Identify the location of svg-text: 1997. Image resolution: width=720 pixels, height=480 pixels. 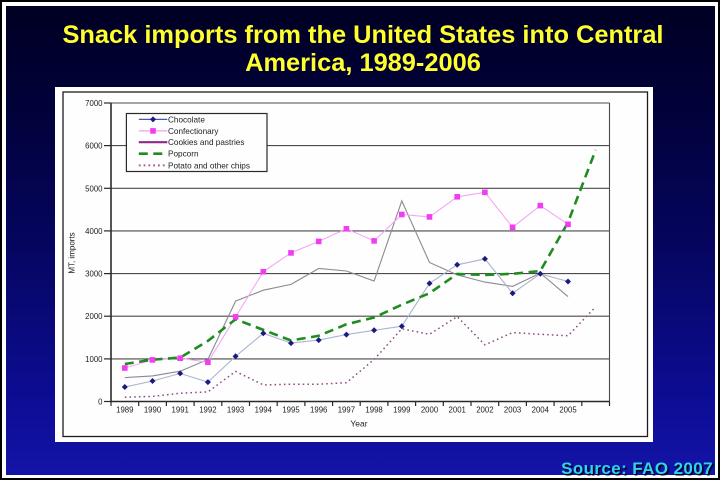
(346, 410).